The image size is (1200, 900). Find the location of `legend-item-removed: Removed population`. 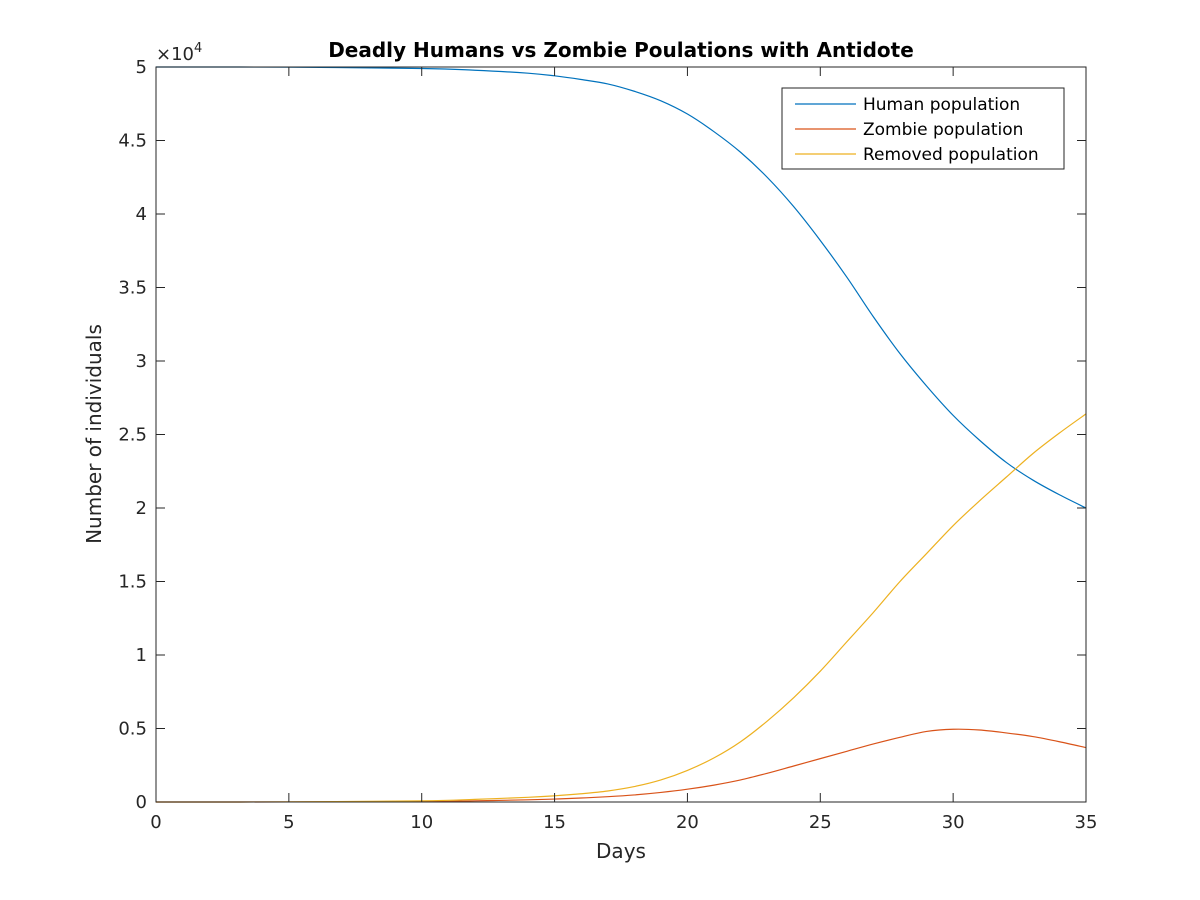

legend-item-removed: Removed population is located at coordinates (917, 155).